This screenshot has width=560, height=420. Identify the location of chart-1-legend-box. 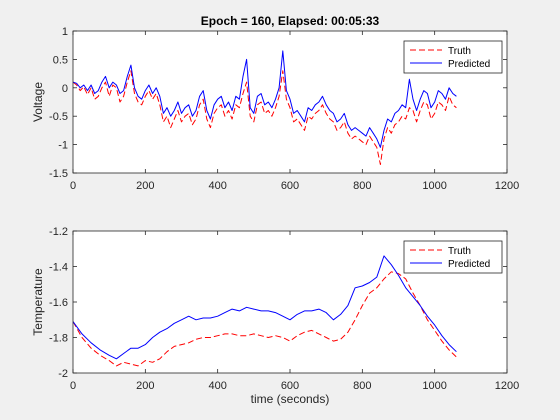
(453, 57).